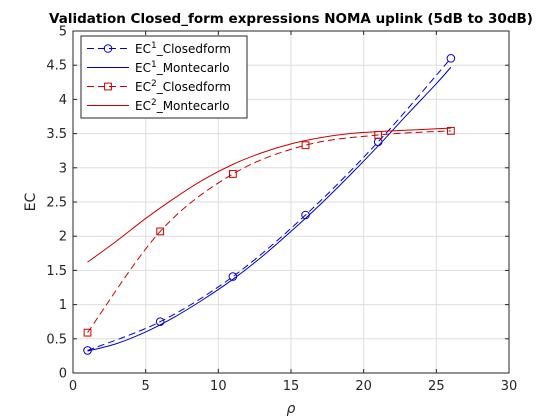 Image resolution: width=560 pixels, height=420 pixels. I want to click on legend-label: EC1_Closedform, so click(183, 48).